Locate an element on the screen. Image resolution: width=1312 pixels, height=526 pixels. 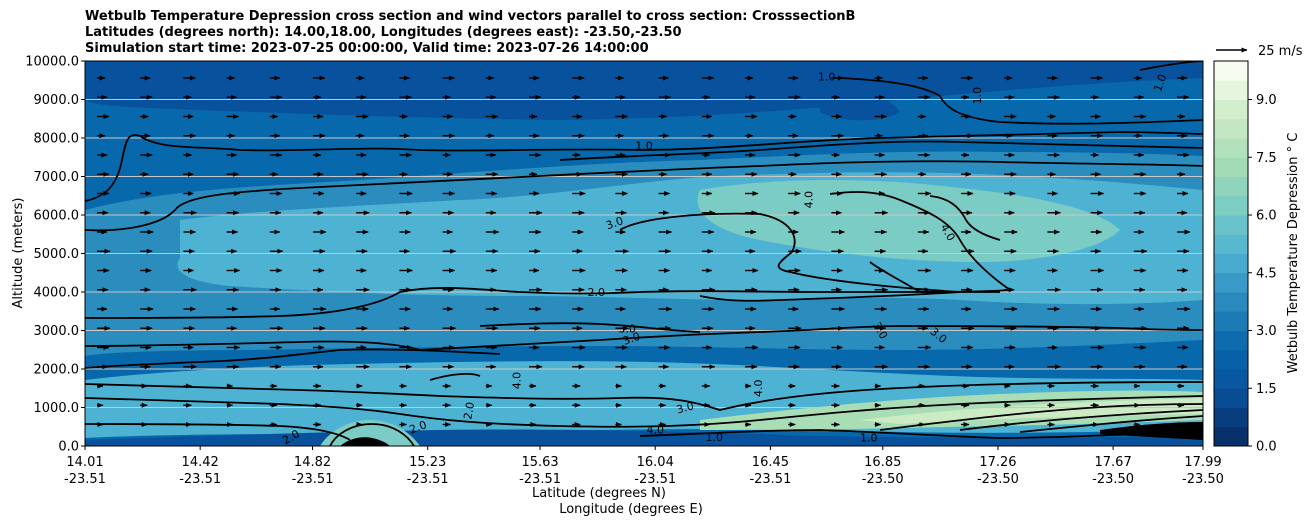
contour-bump-ring is located at coordinates (372, 434).